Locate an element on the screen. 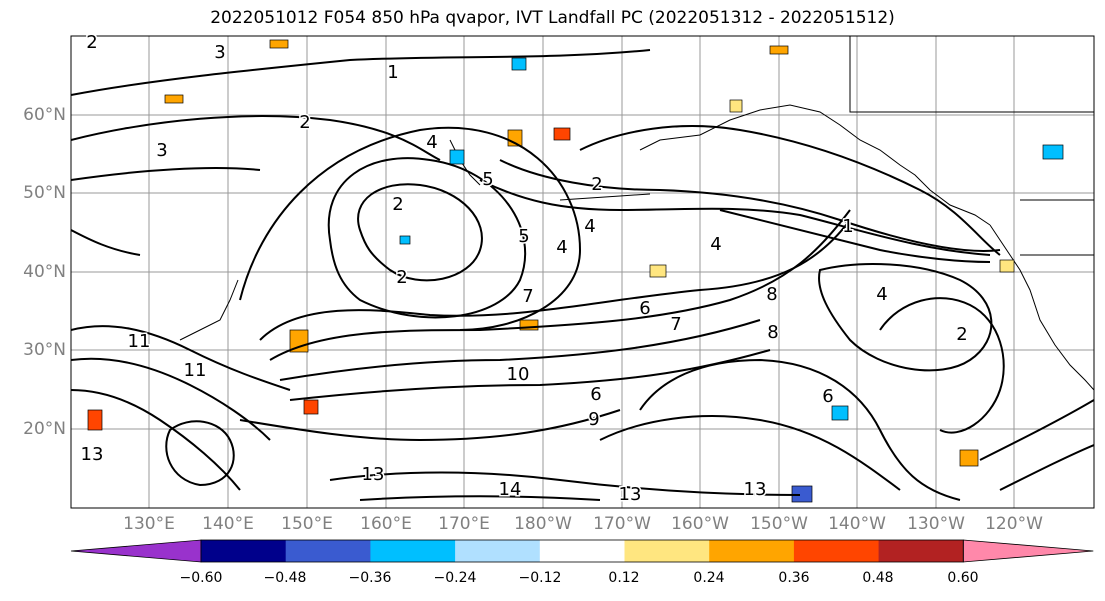 Image resolution: width=1105 pixels, height=601 pixels. colorbar-extend-high is located at coordinates (1028, 551).